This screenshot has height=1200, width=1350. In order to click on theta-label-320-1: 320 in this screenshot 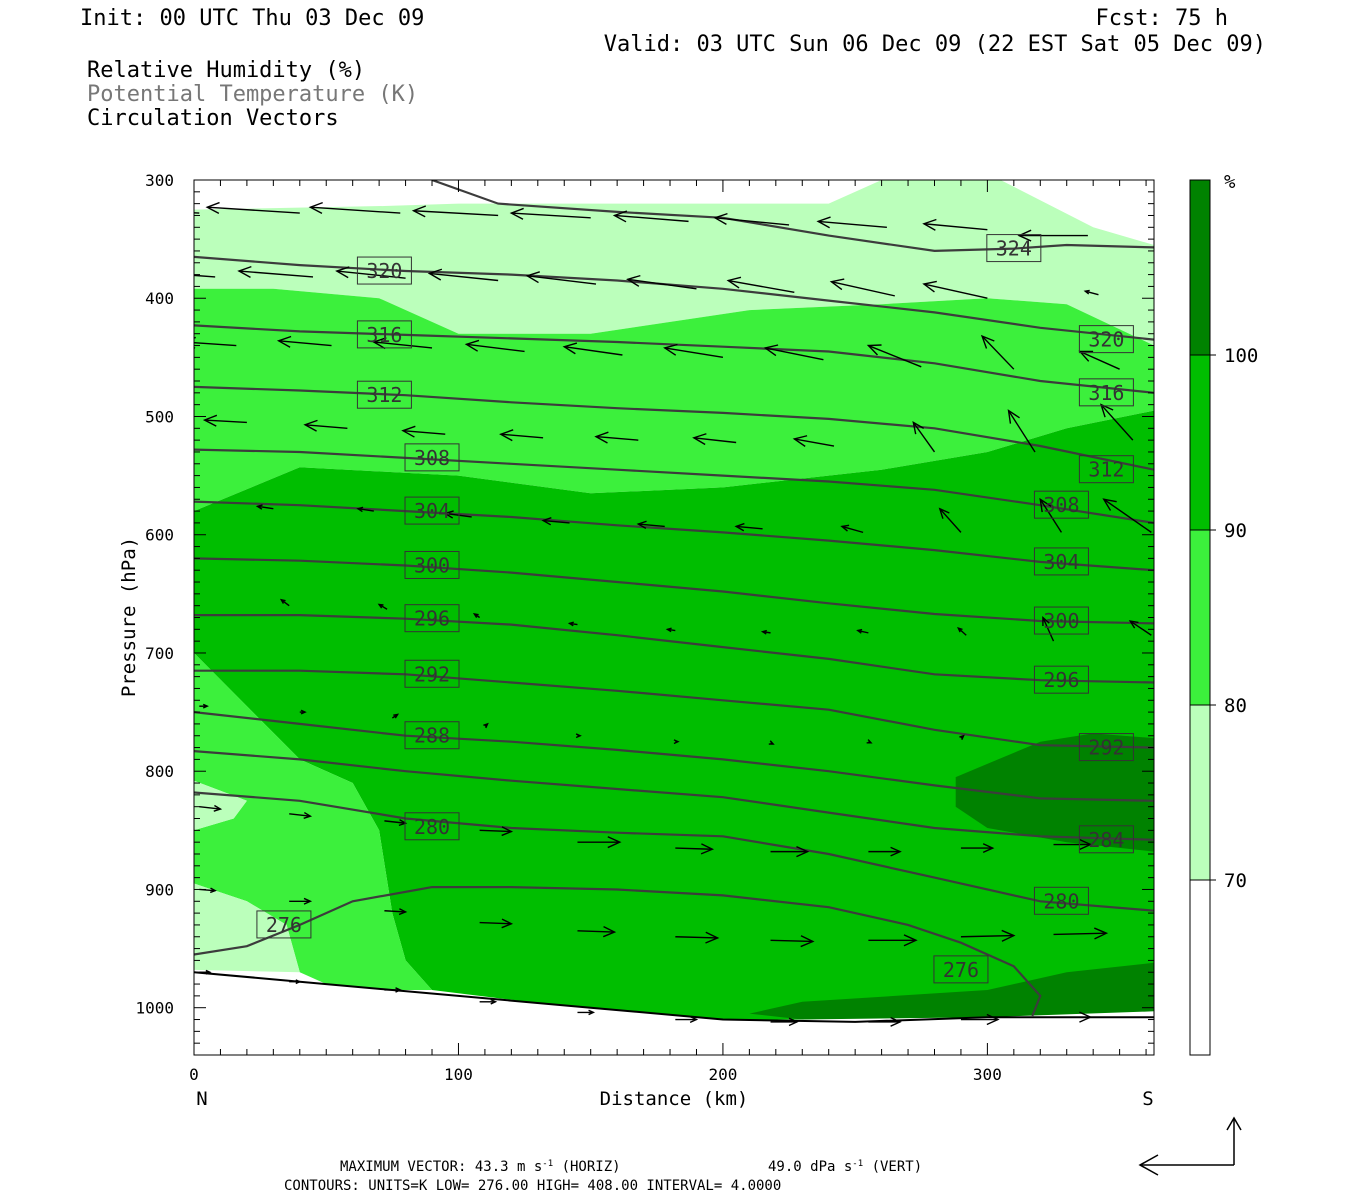, I will do `click(1106, 339)`.